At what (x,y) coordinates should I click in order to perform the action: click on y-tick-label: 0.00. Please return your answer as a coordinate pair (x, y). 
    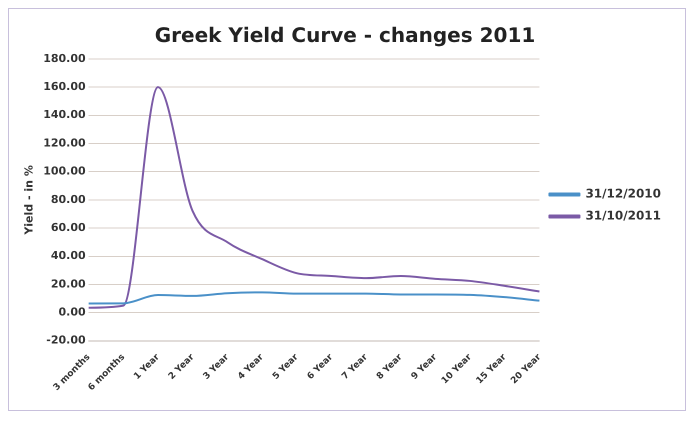
    Looking at the image, I should click on (72, 312).